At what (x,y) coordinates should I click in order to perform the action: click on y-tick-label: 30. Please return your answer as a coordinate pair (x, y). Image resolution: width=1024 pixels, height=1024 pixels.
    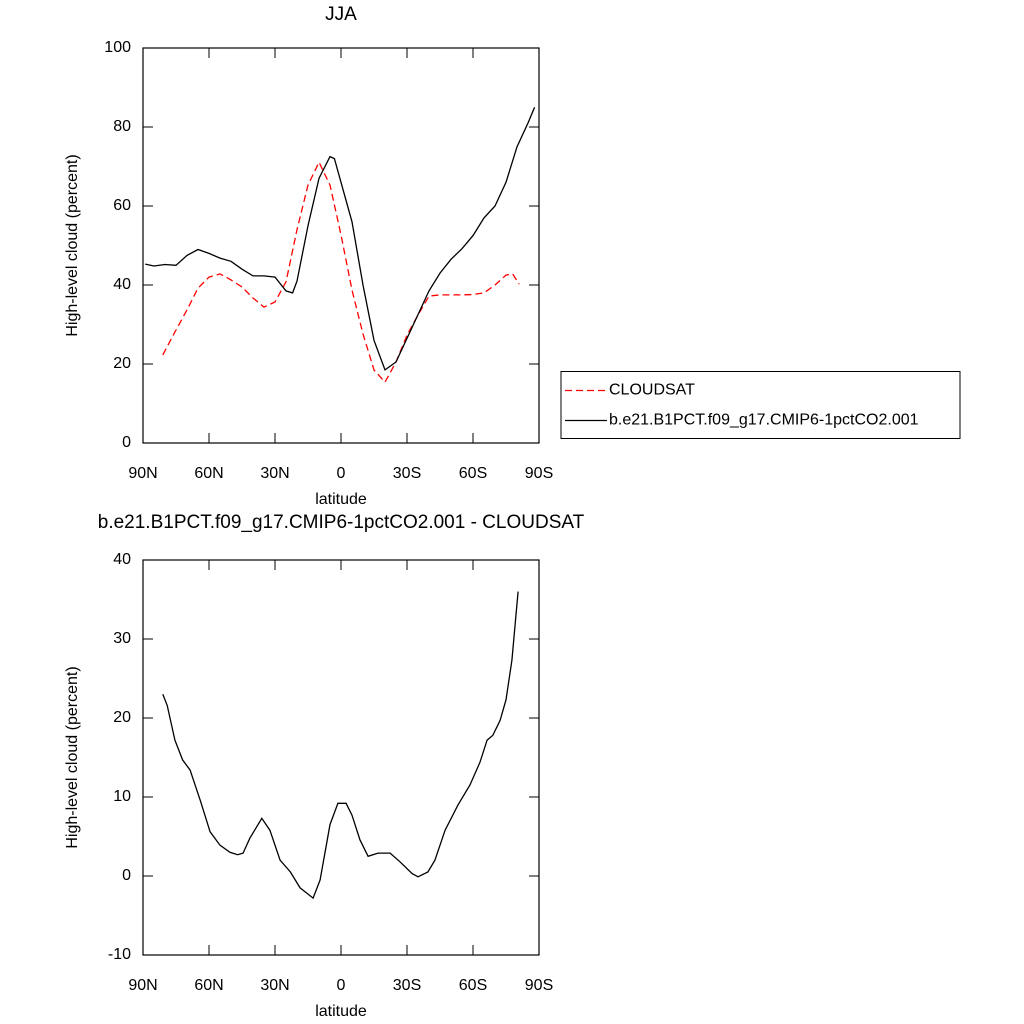
    Looking at the image, I should click on (122, 638).